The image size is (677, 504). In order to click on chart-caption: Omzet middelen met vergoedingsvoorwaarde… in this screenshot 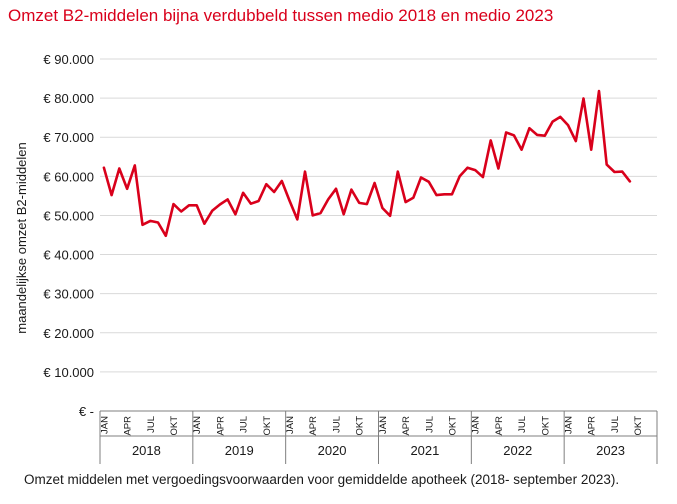, I will do `click(322, 479)`.